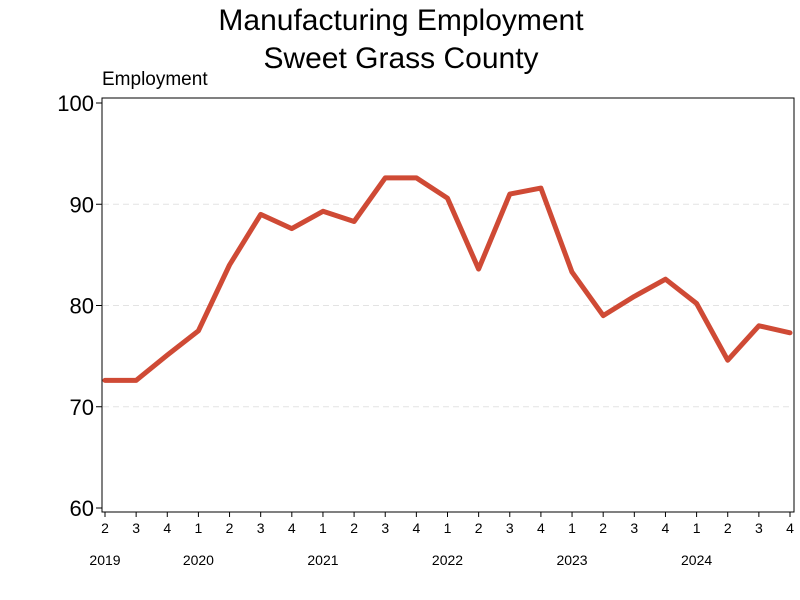  Describe the element at coordinates (400, 560) in the screenshot. I see `x-axis-year-labels: 2019 2020 2021 2022 2023 2024` at that location.